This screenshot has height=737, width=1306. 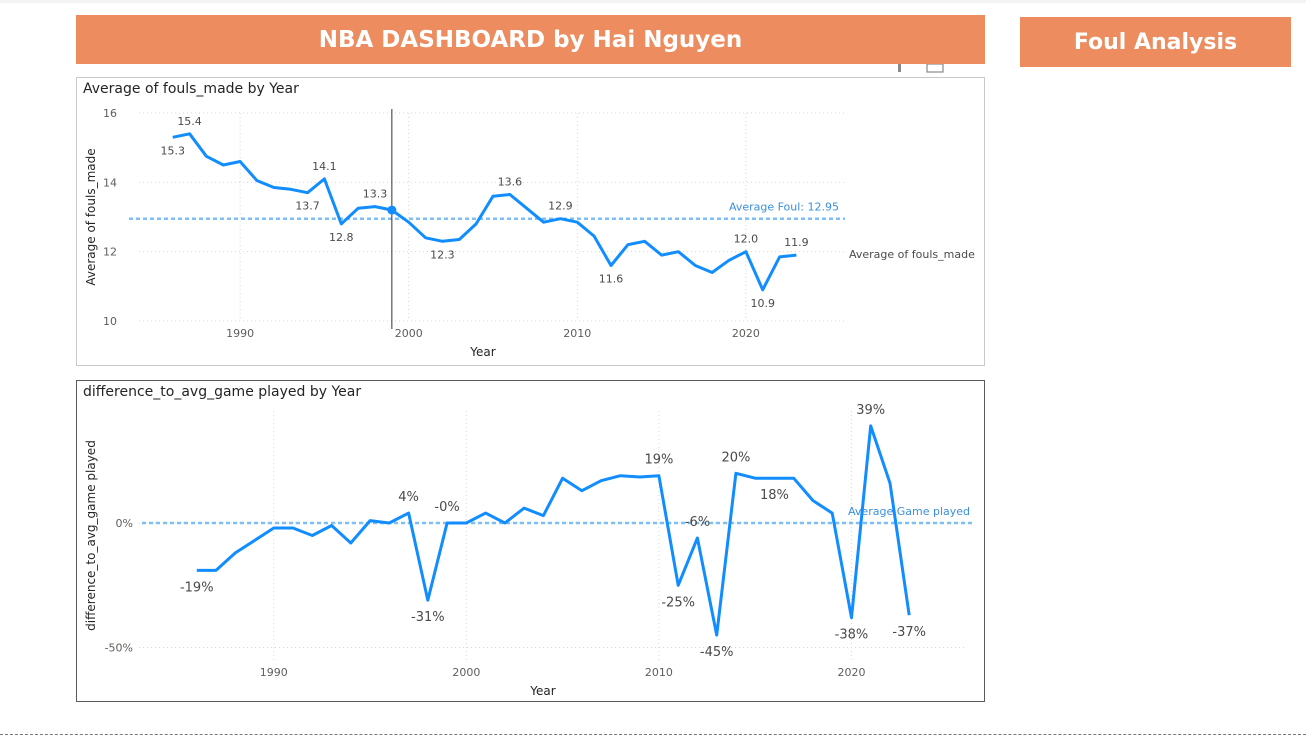 What do you see at coordinates (484, 212) in the screenshot?
I see `c1-series-line` at bounding box center [484, 212].